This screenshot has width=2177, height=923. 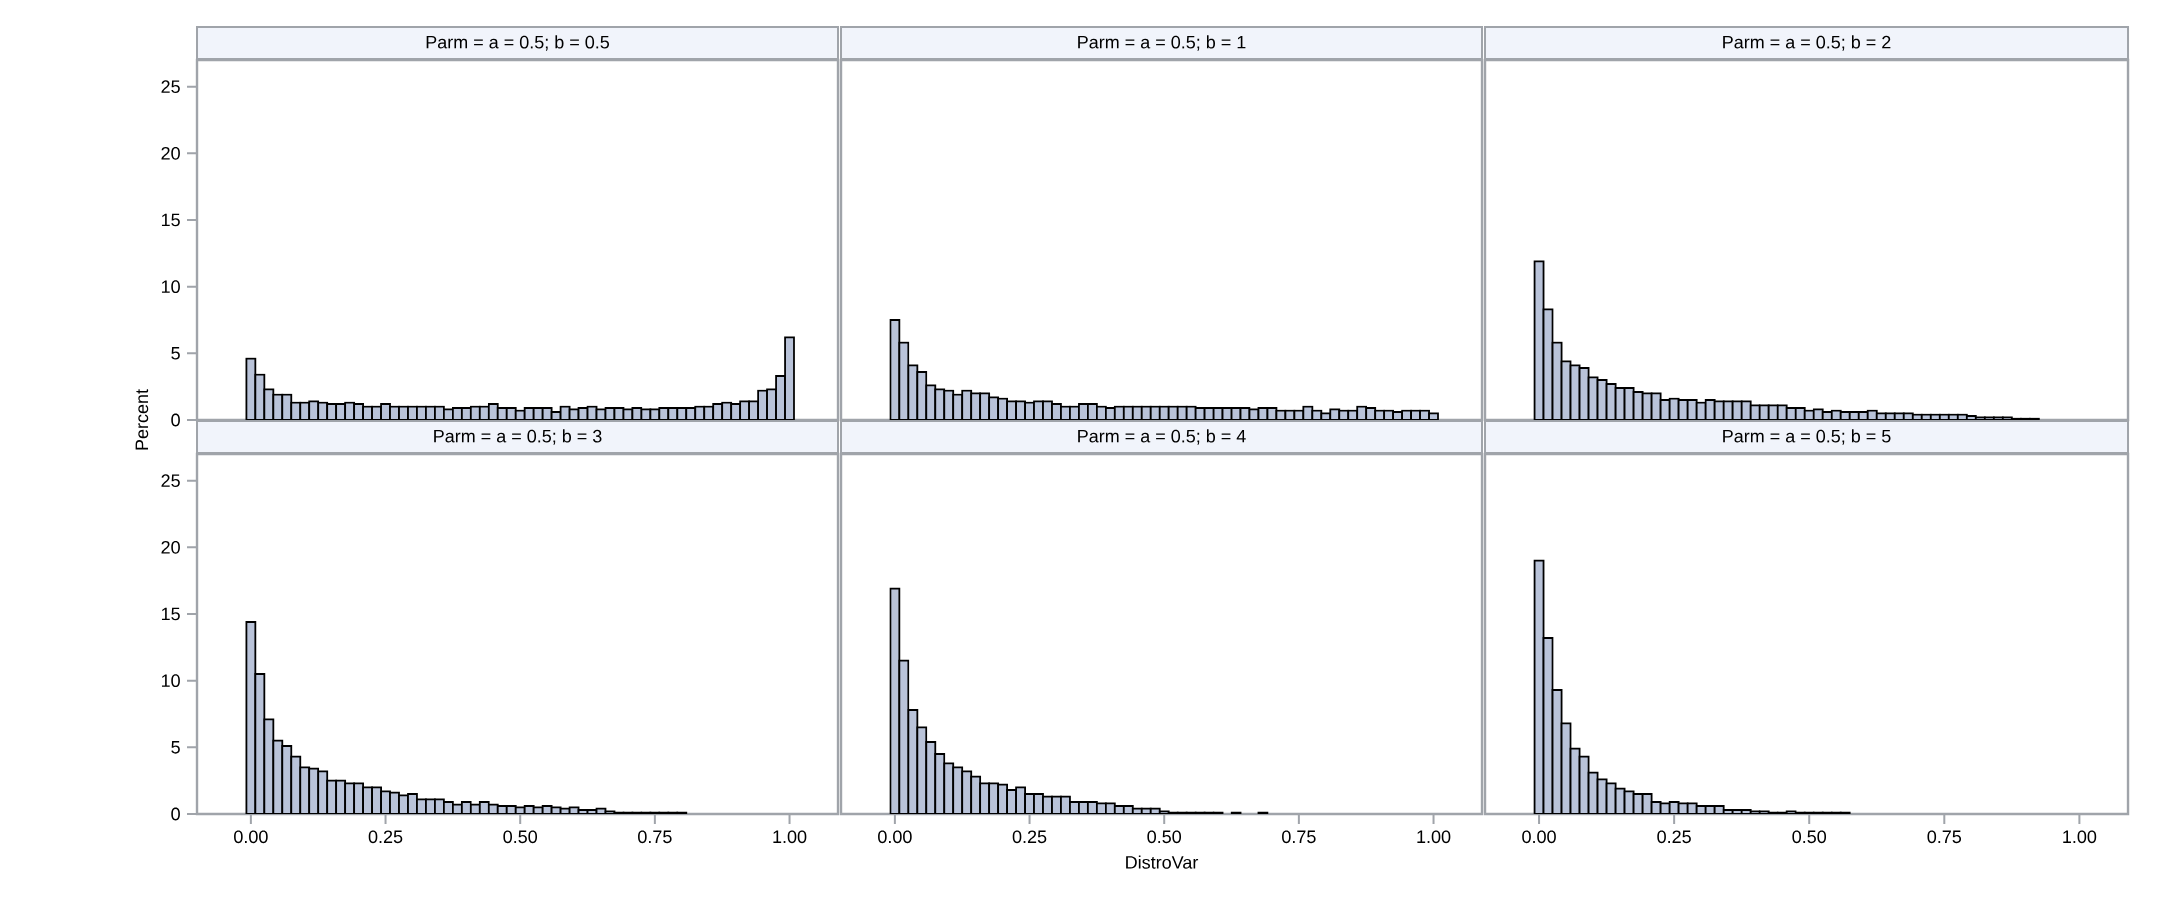 What do you see at coordinates (518, 43) in the screenshot?
I see `chart-title: Parm = a = 0.5; b = 0.5` at bounding box center [518, 43].